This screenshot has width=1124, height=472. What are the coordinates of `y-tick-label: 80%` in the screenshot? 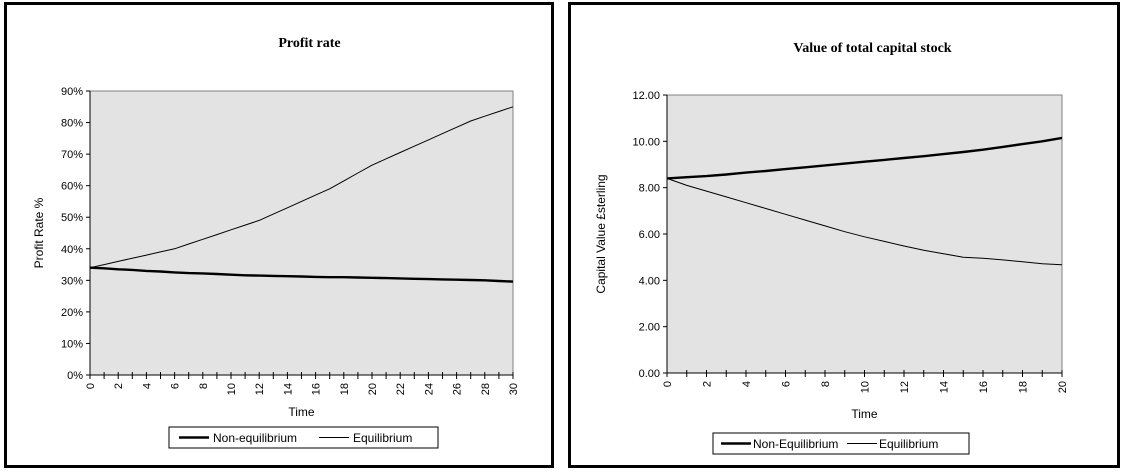 It's located at (72, 124).